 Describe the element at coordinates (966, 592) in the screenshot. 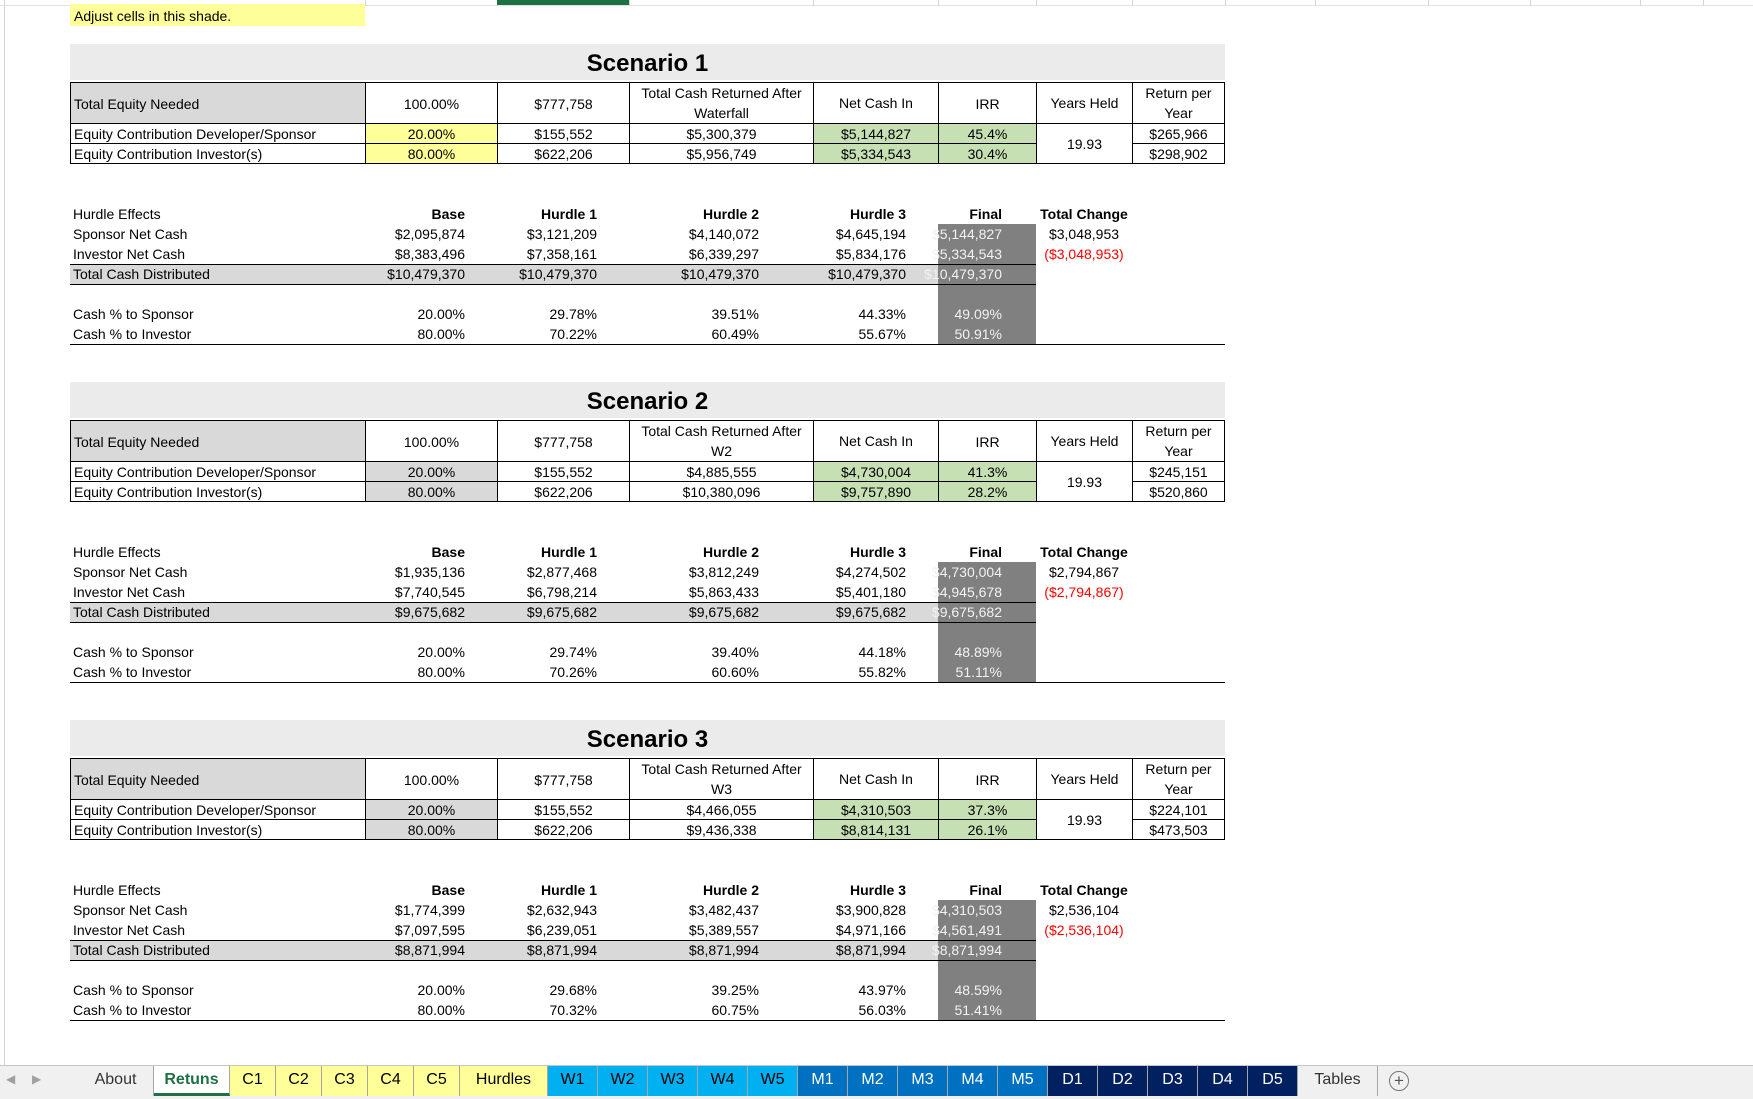

I see `investor-net-value: $4,945,678` at that location.